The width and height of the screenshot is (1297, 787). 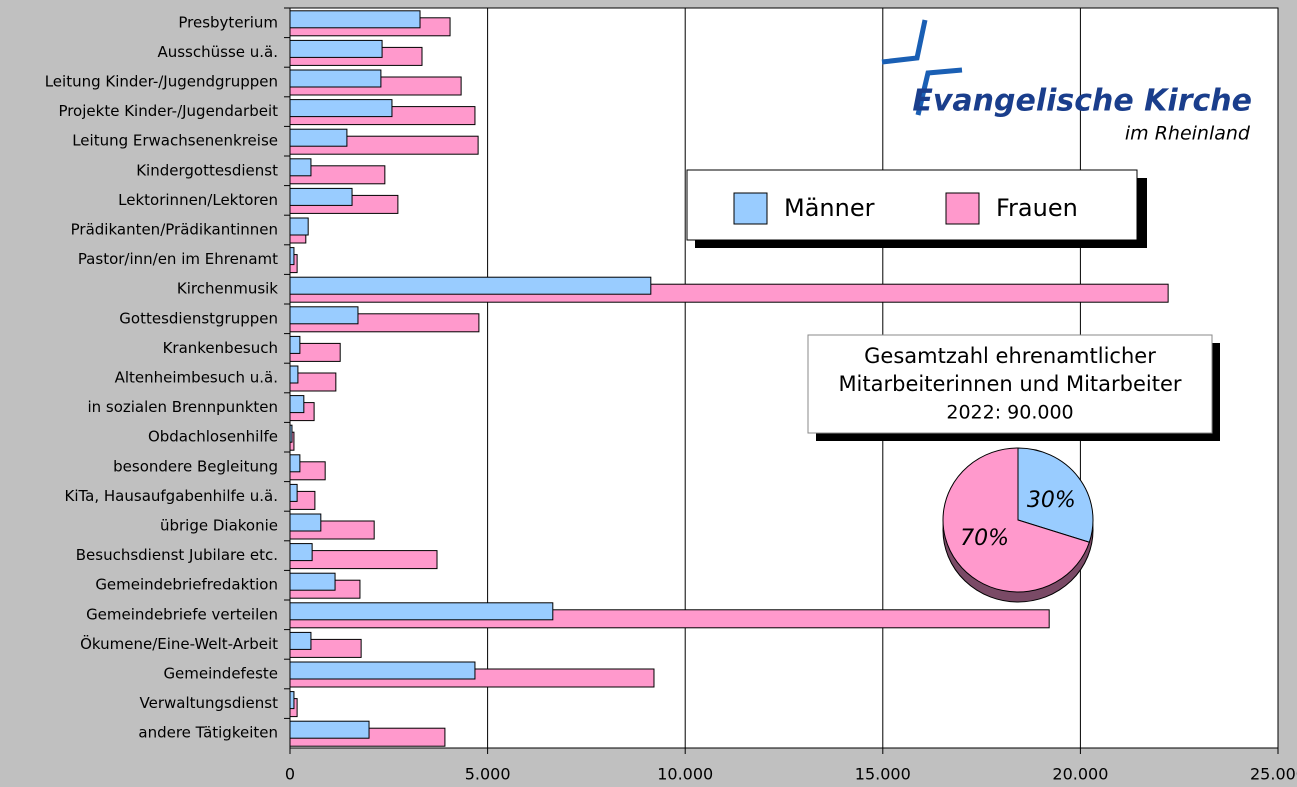 What do you see at coordinates (1273, 774) in the screenshot?
I see `x-tick-label: 25.000` at bounding box center [1273, 774].